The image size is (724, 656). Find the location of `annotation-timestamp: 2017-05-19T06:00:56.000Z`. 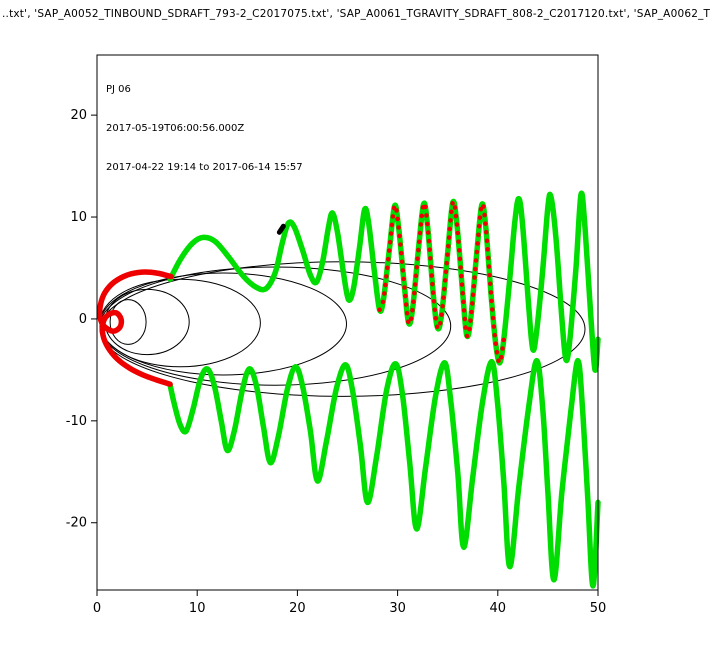

annotation-timestamp: 2017-05-19T06:00:56.000Z is located at coordinates (175, 128).